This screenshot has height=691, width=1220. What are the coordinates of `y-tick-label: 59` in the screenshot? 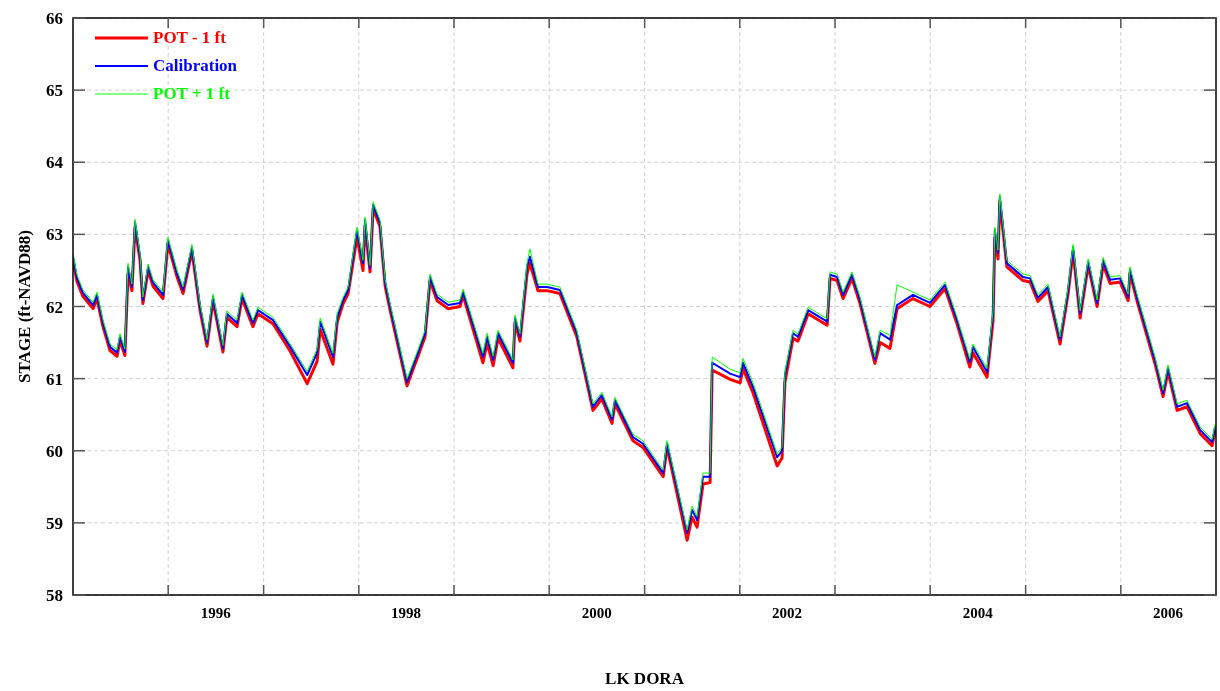 It's located at (54, 523).